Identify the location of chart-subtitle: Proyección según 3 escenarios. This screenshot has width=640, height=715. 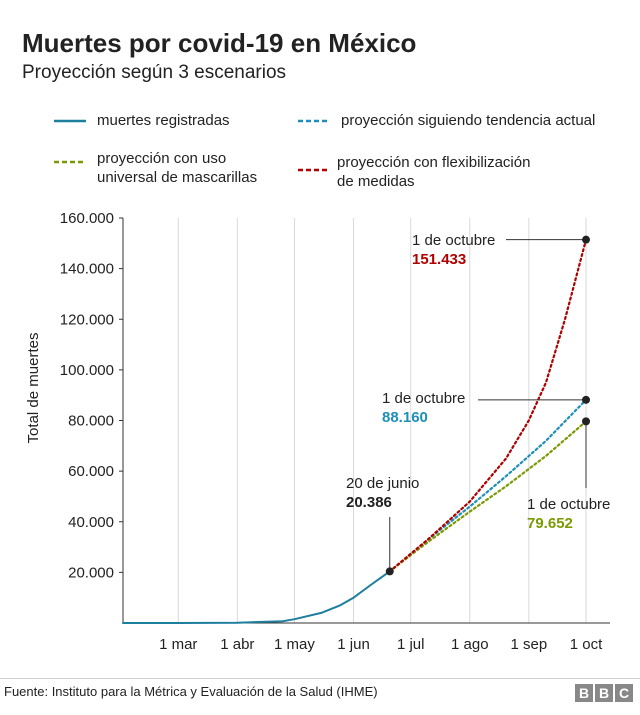
(154, 72).